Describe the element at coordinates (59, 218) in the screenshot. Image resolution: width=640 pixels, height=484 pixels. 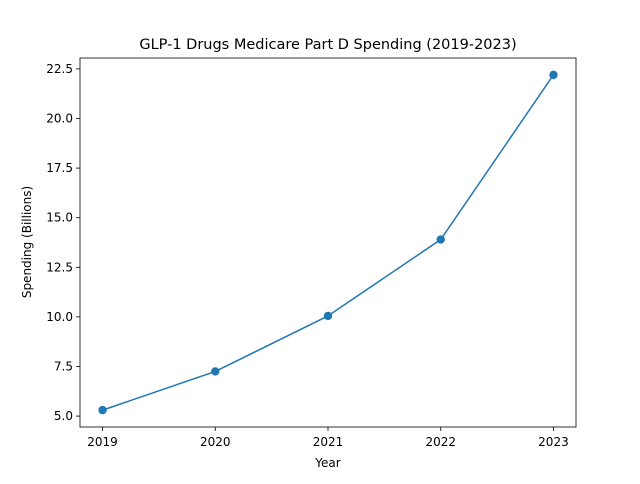
I see `y-tick-label: 15.0` at that location.